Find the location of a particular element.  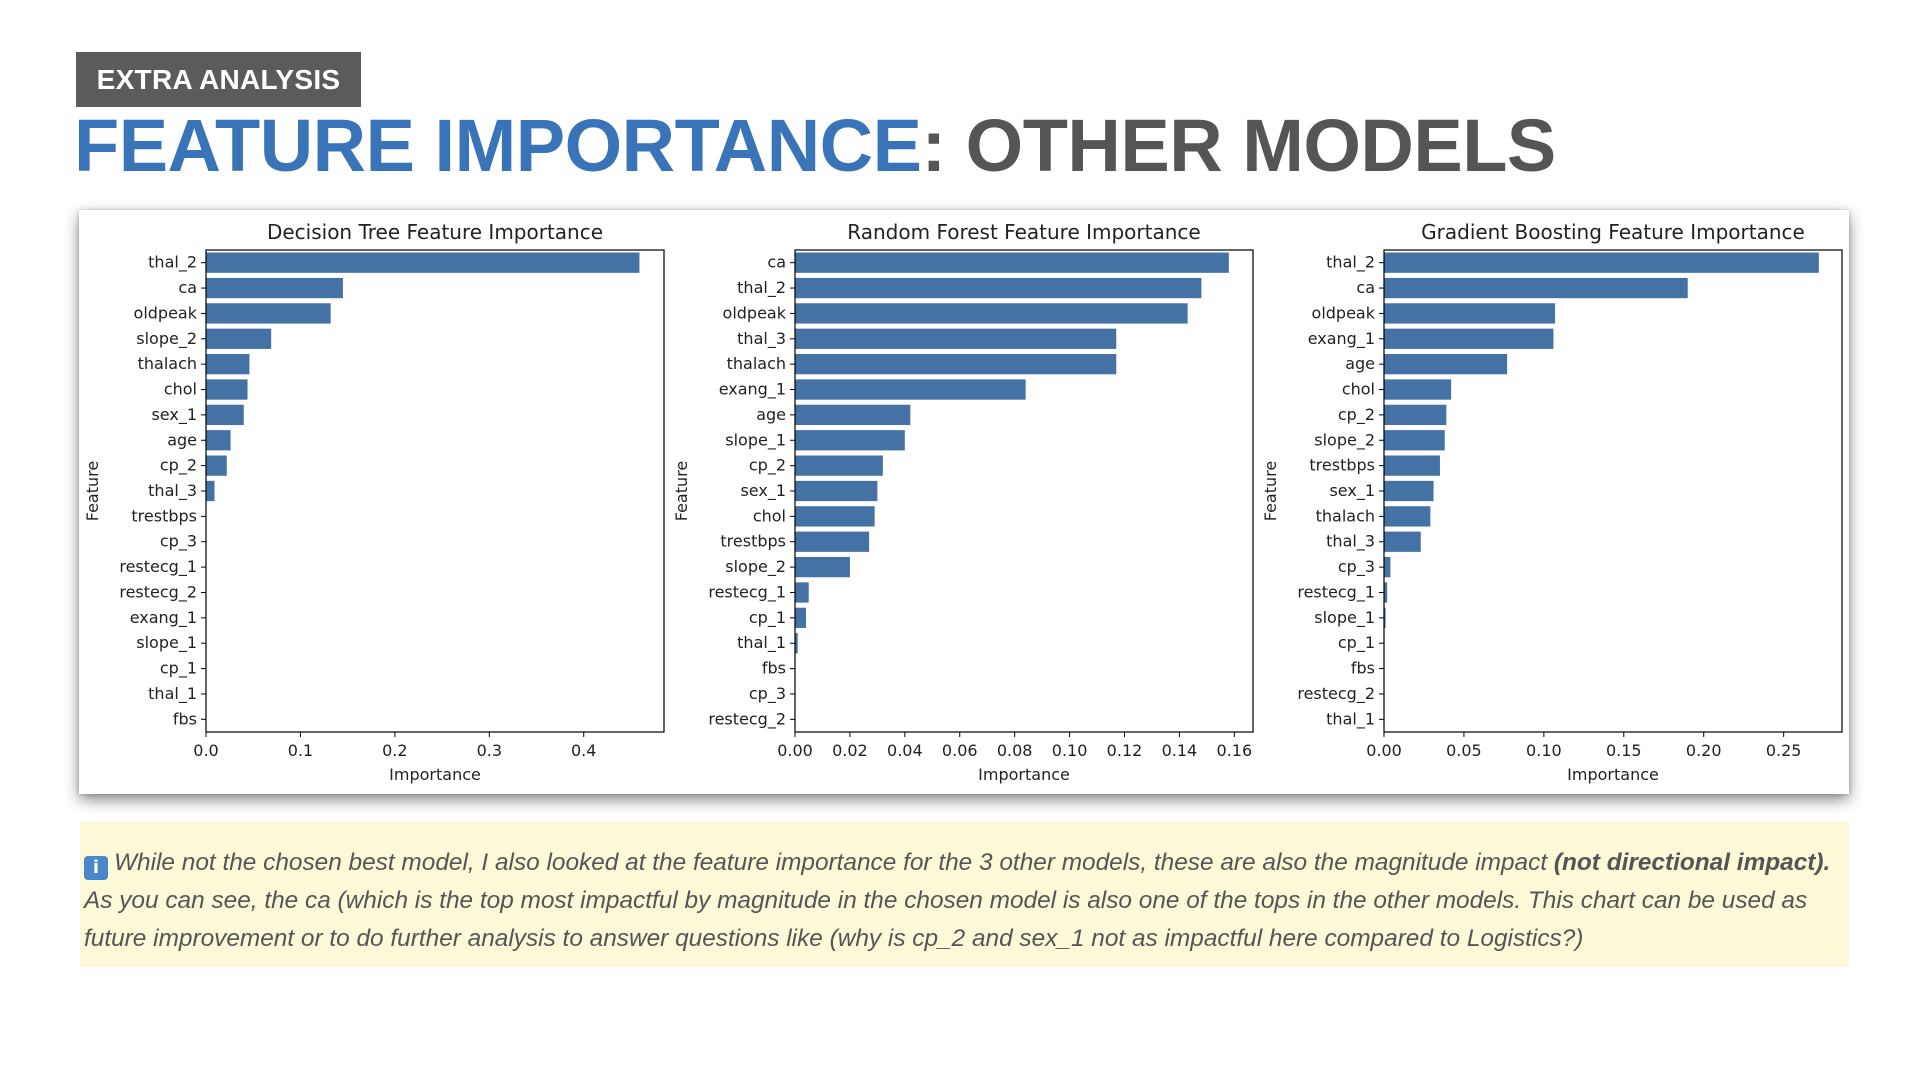

ytick-label-2-8: trestbps is located at coordinates (1342, 465).